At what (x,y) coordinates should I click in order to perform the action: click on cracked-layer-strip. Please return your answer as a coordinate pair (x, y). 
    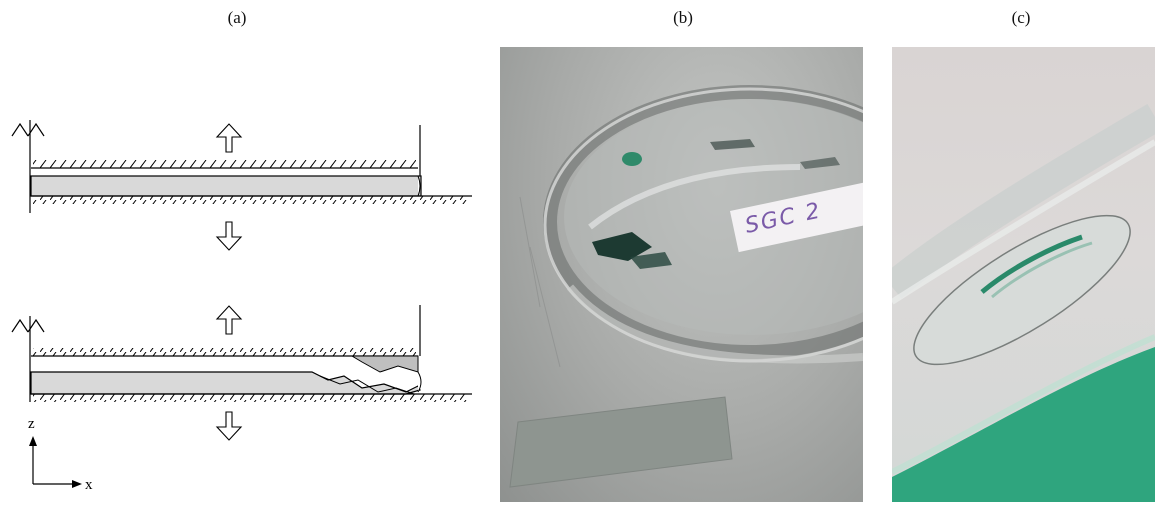
    Looking at the image, I should click on (225, 383).